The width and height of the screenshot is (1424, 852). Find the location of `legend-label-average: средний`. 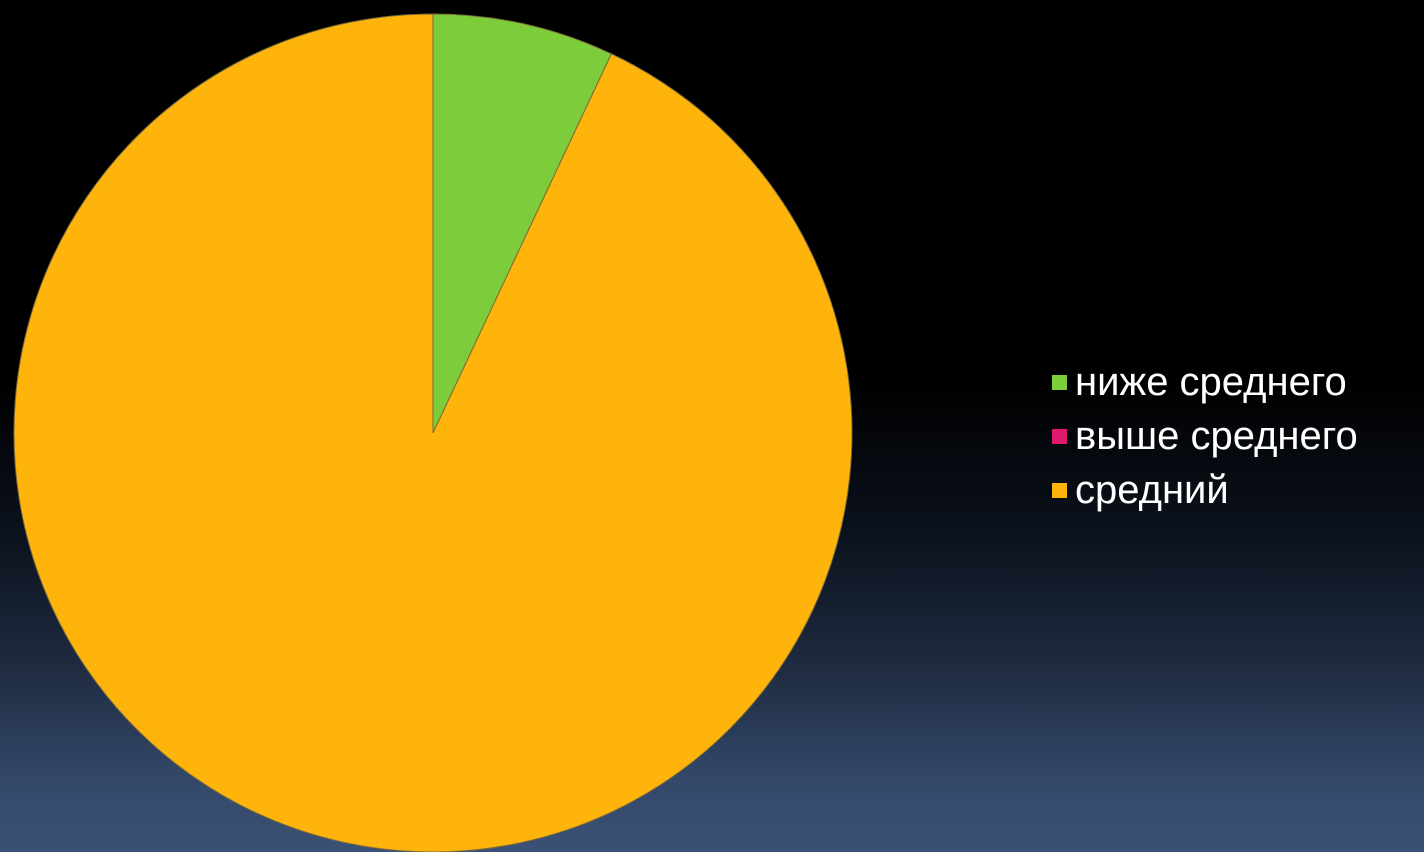

legend-label-average: средний is located at coordinates (1152, 490).